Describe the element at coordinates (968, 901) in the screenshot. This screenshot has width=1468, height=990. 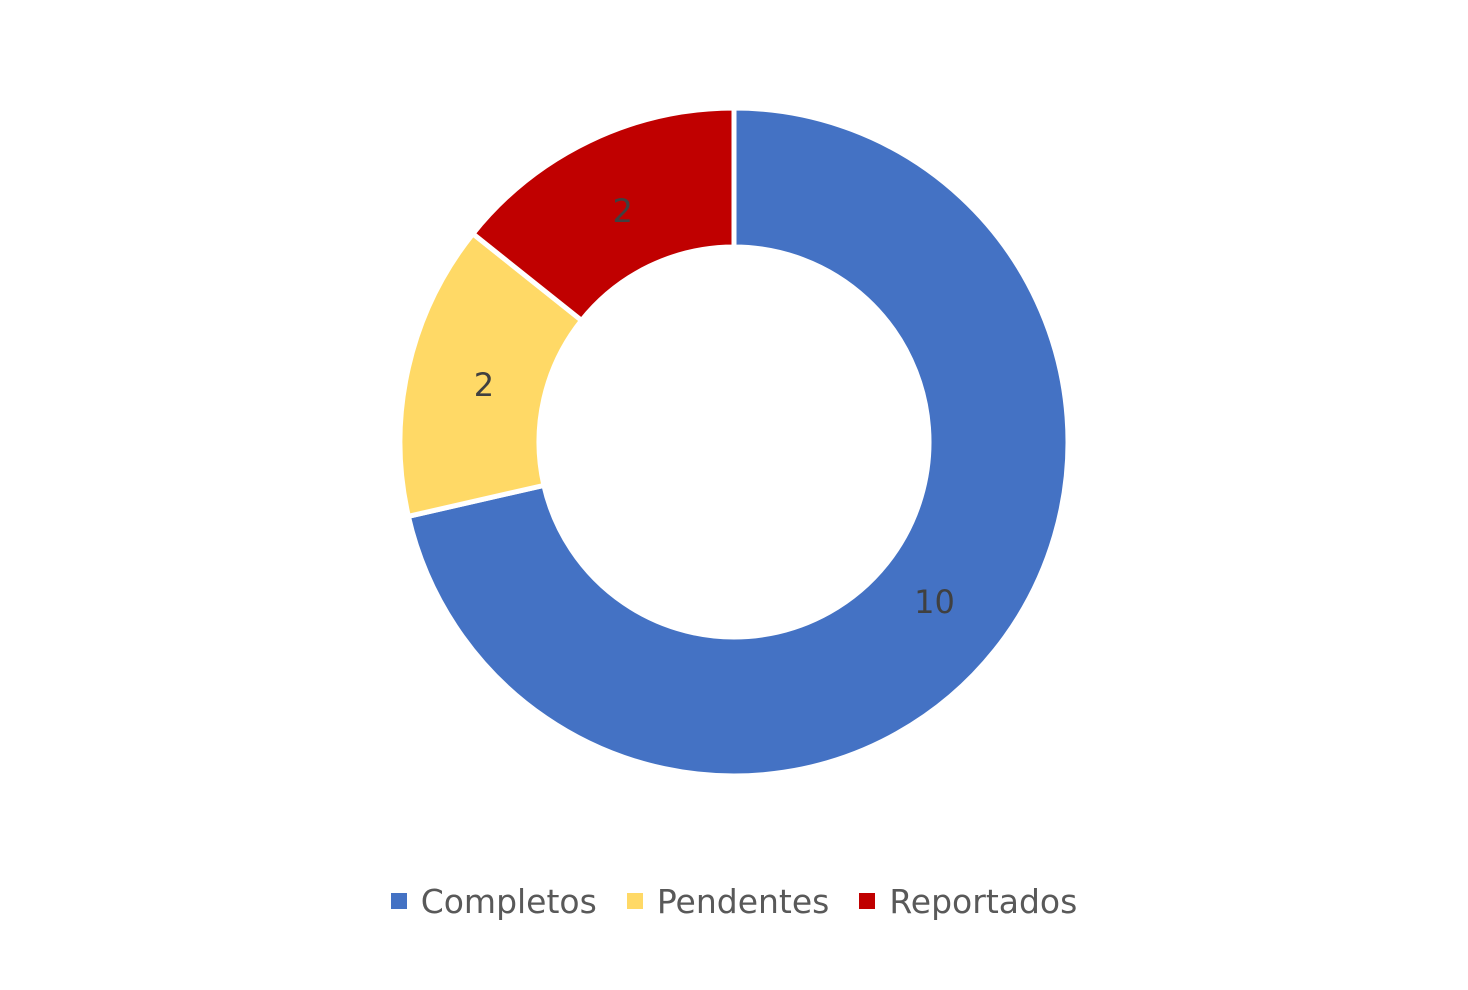
I see `legend-item-reportados: Reportados` at that location.